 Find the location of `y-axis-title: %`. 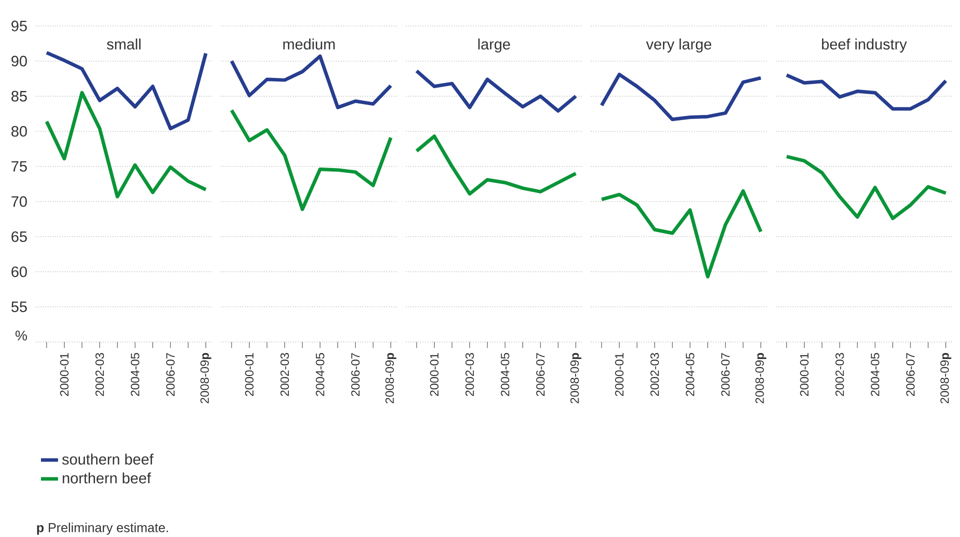

y-axis-title: % is located at coordinates (21, 335).